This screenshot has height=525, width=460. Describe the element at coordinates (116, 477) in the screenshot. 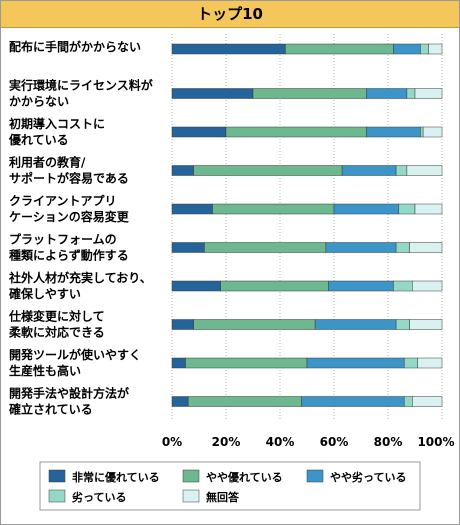

I see `legend-label: 非常に優れている` at that location.